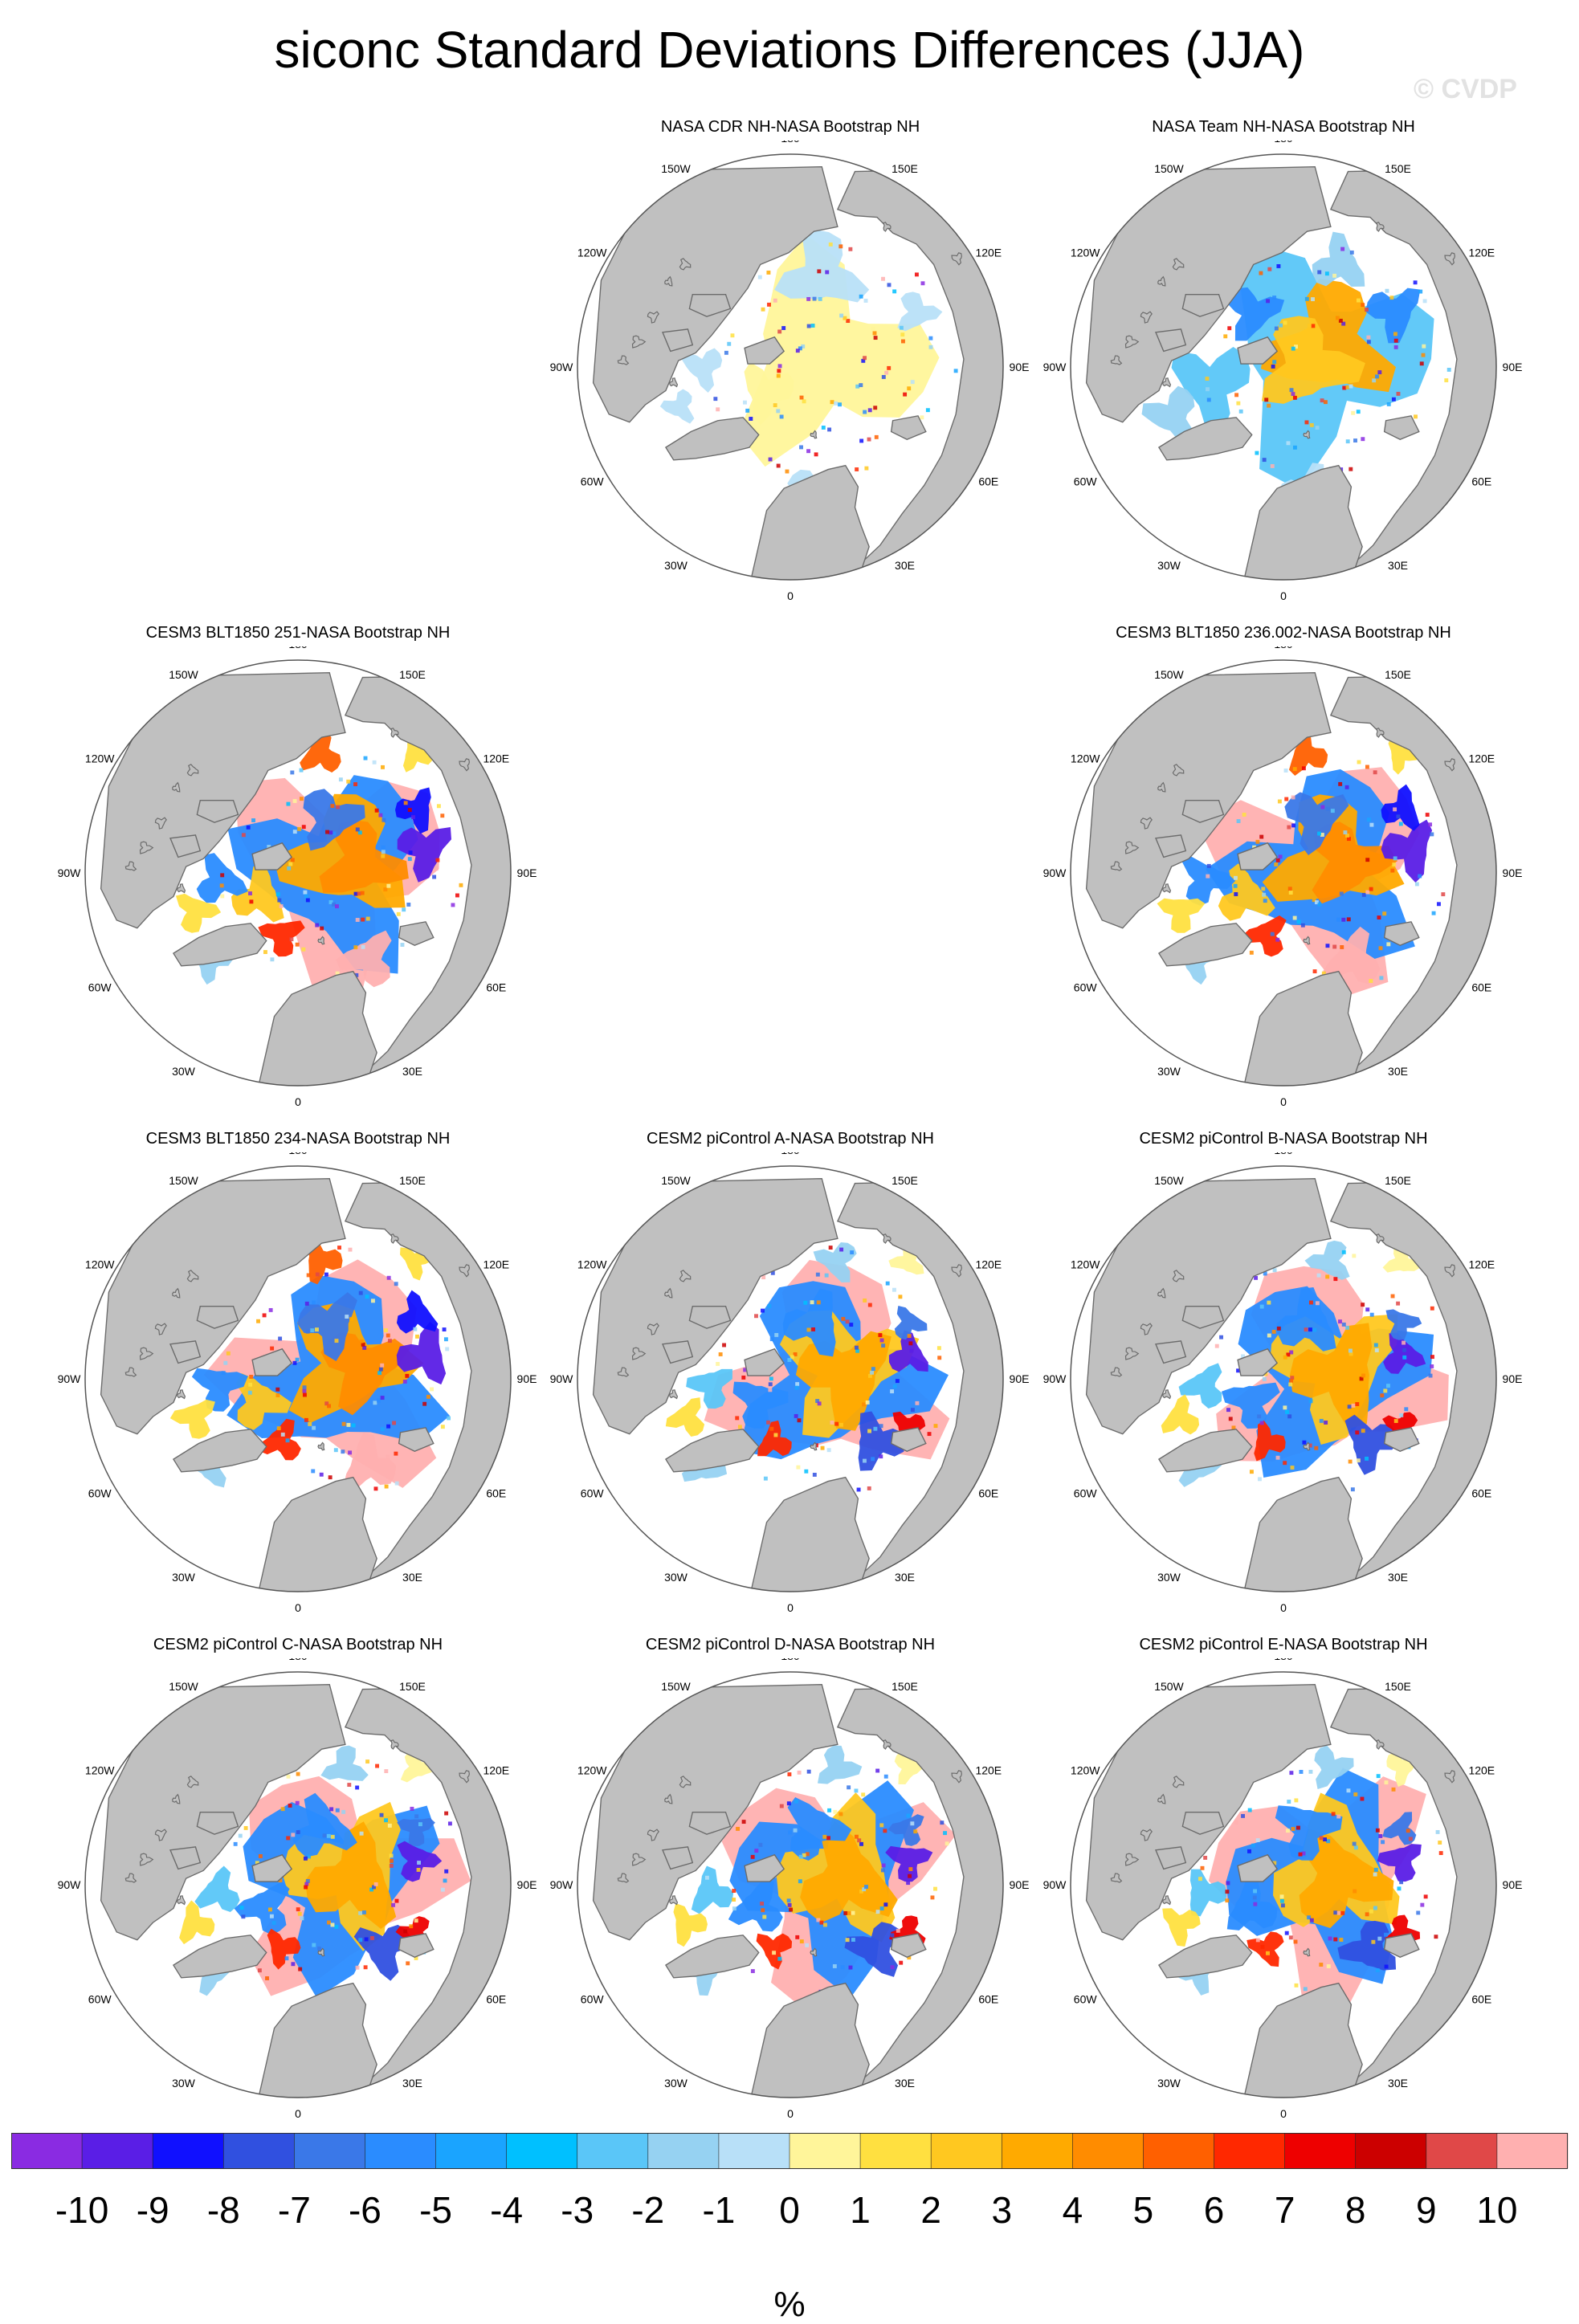 The image size is (1579, 2324). Describe the element at coordinates (1085, 759) in the screenshot. I see `longitude-label: 120W` at that location.